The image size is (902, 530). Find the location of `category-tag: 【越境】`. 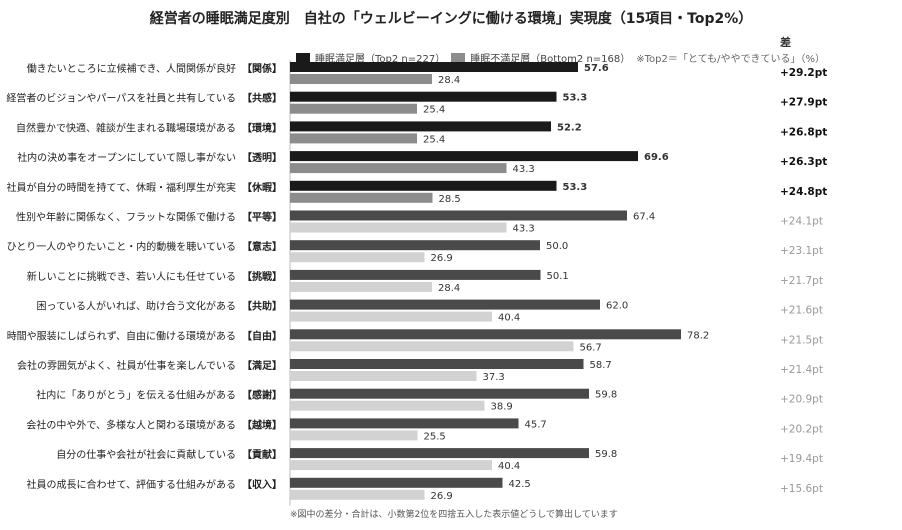

category-tag: 【越境】 is located at coordinates (262, 424).